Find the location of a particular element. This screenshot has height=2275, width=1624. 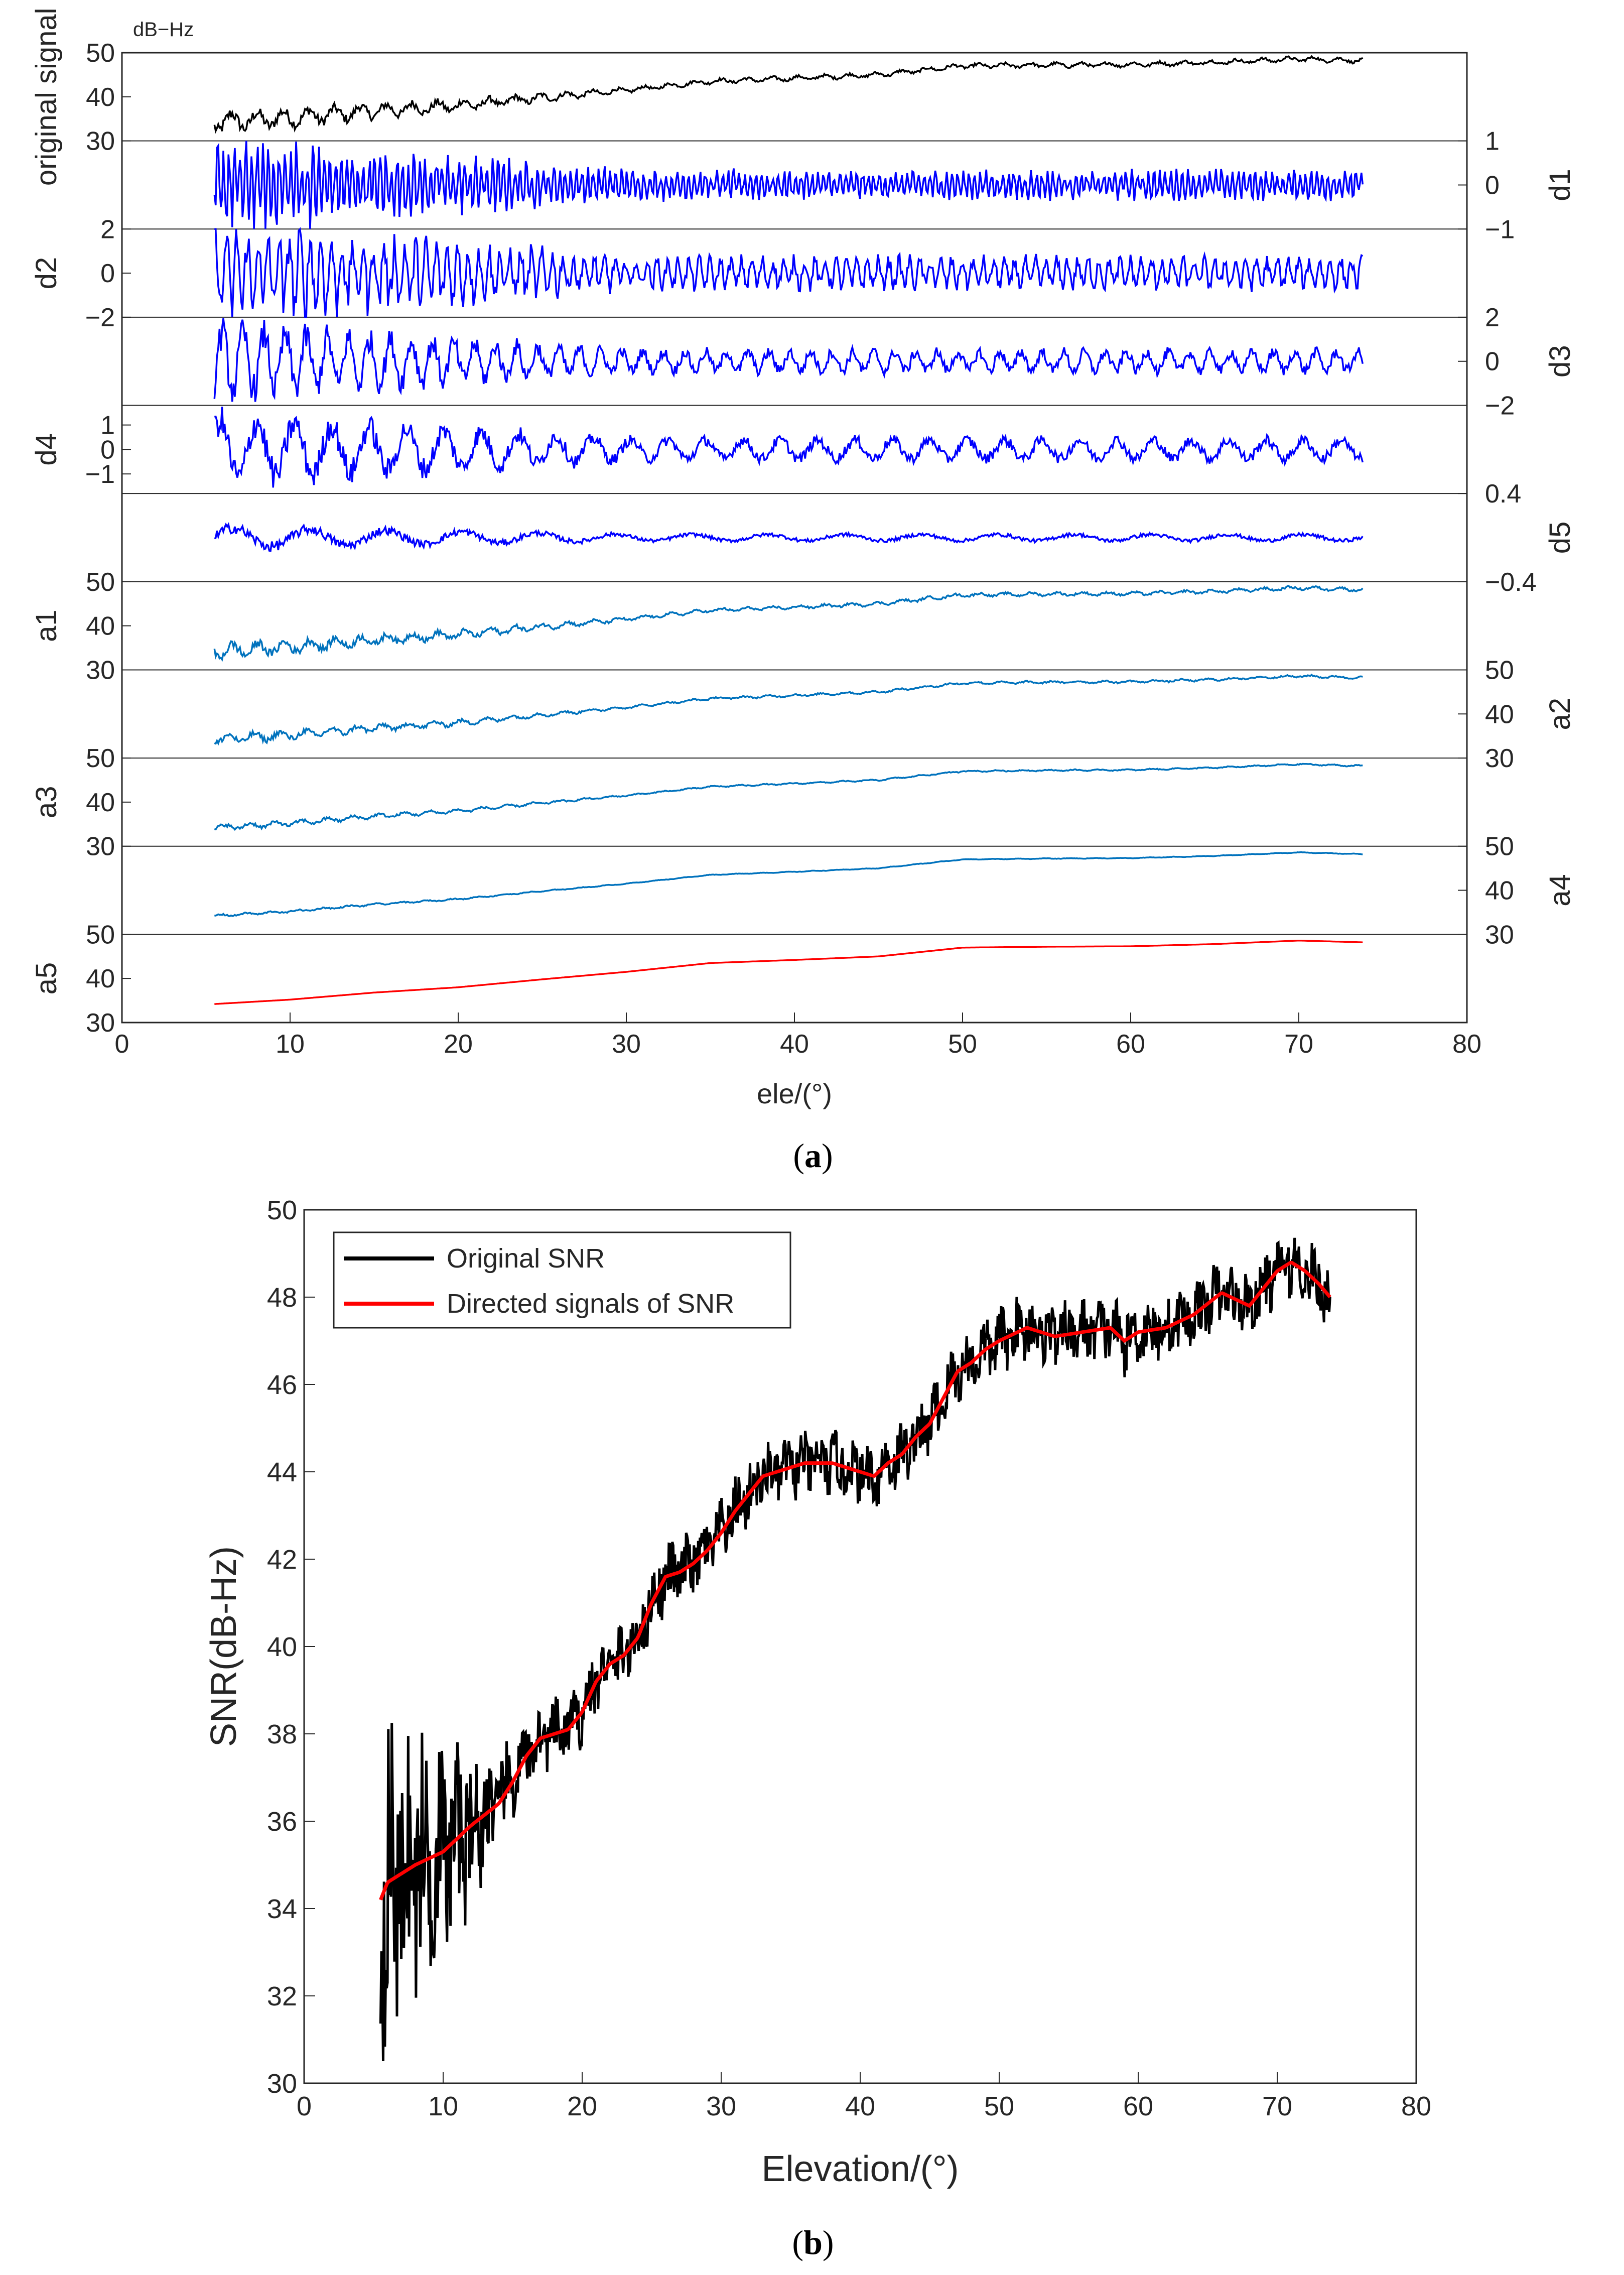

panel-a-series-label: d3 is located at coordinates (1560, 361).